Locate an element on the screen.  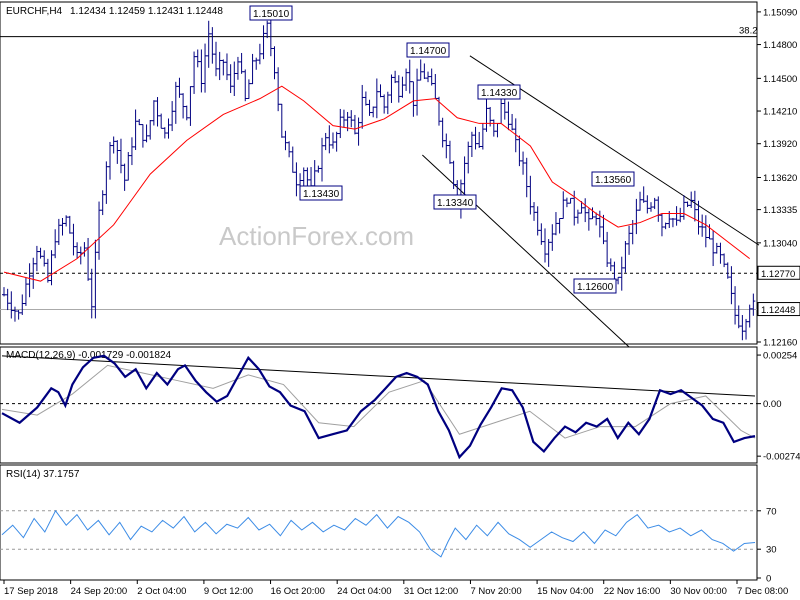
price-annotation: 1.12600 is located at coordinates (595, 286).